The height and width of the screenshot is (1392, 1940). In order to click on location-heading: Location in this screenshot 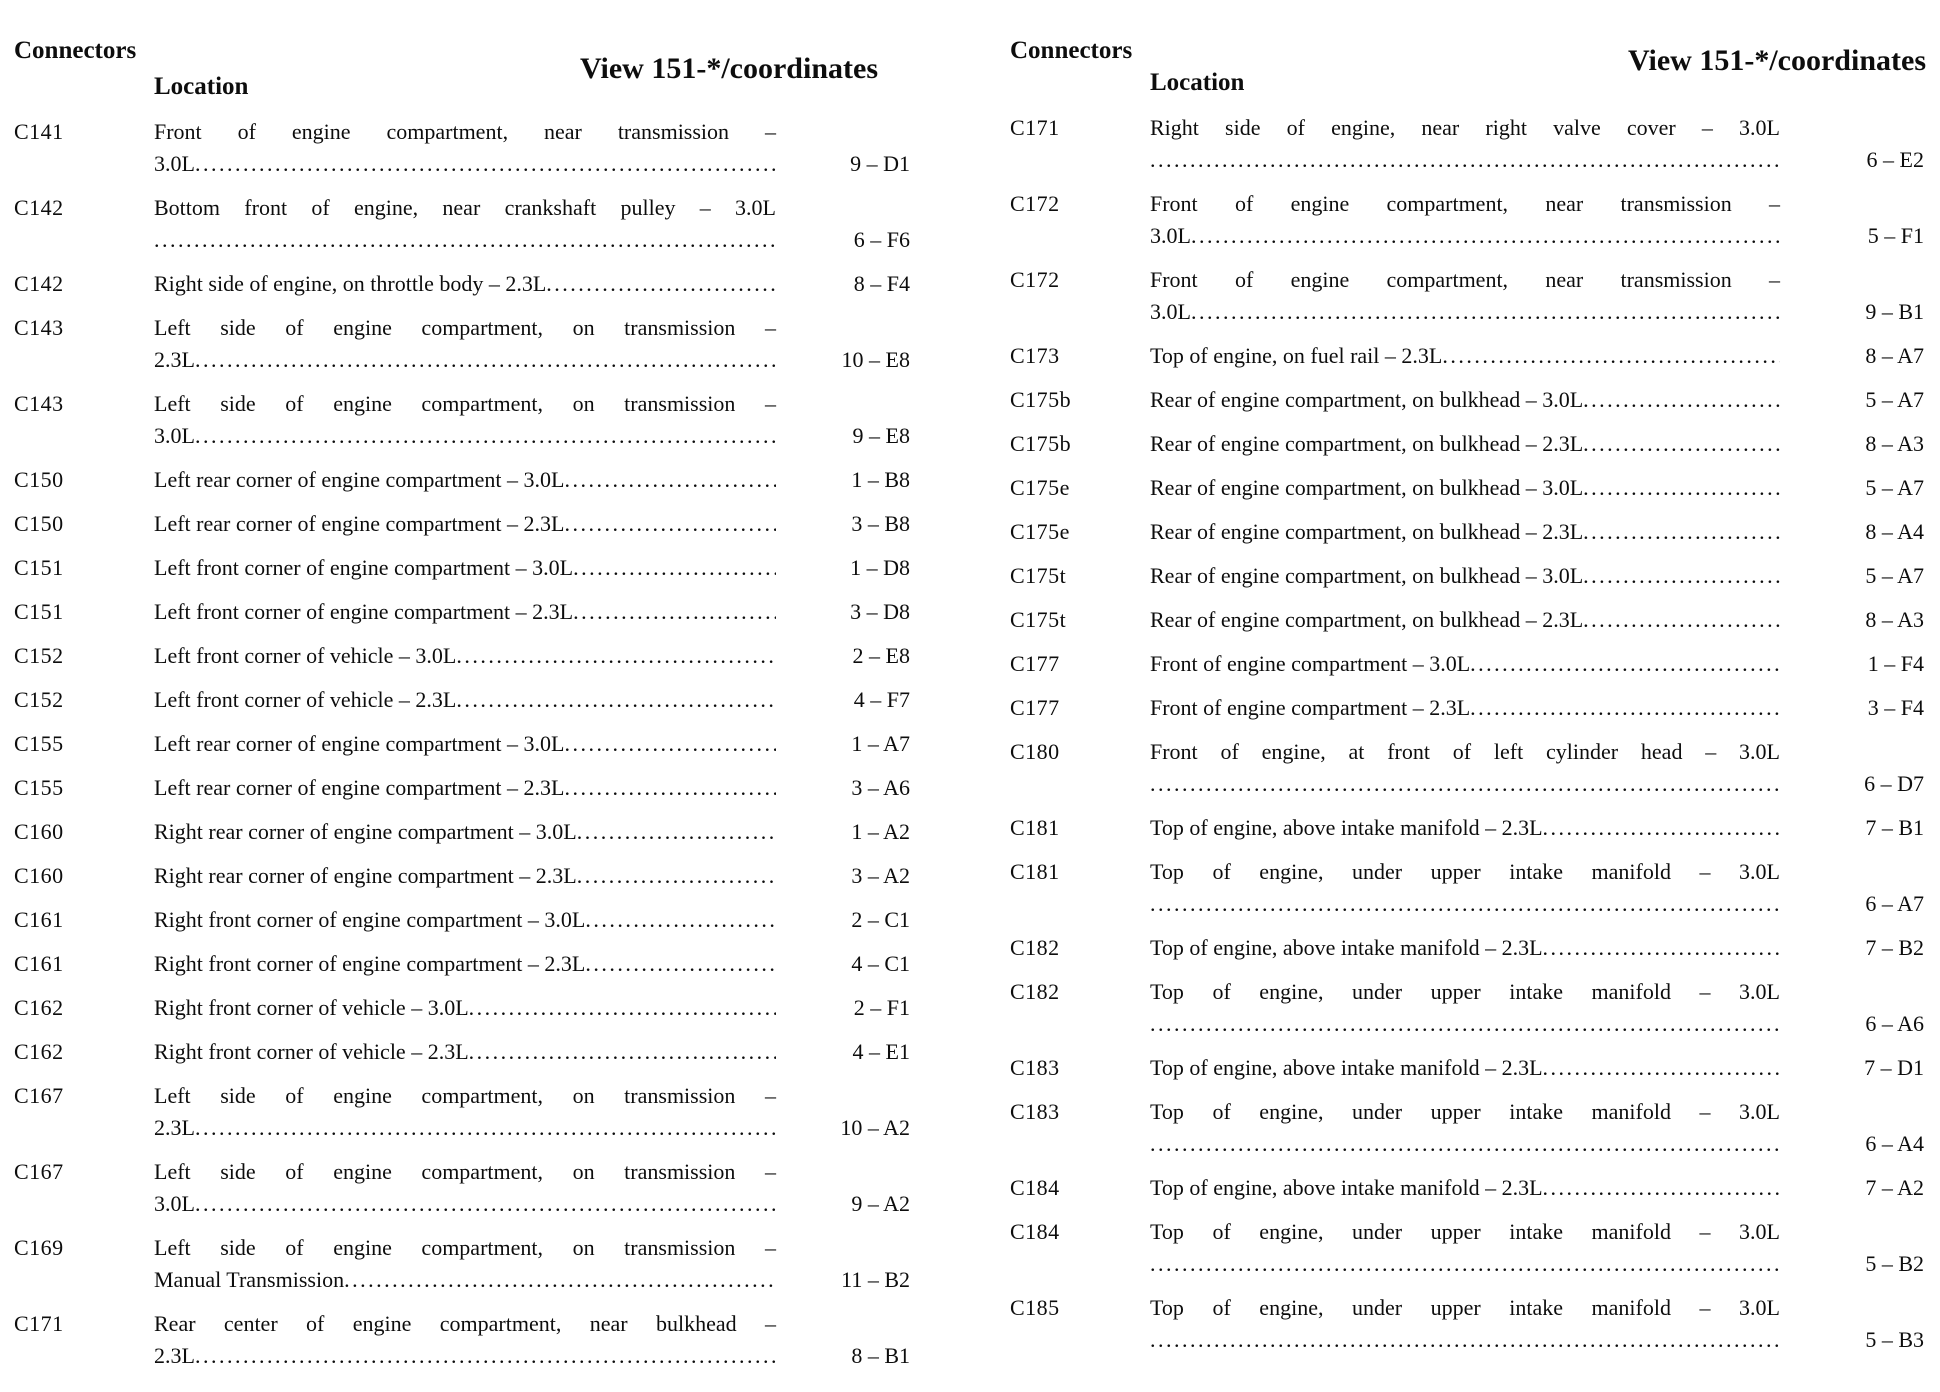, I will do `click(201, 86)`.